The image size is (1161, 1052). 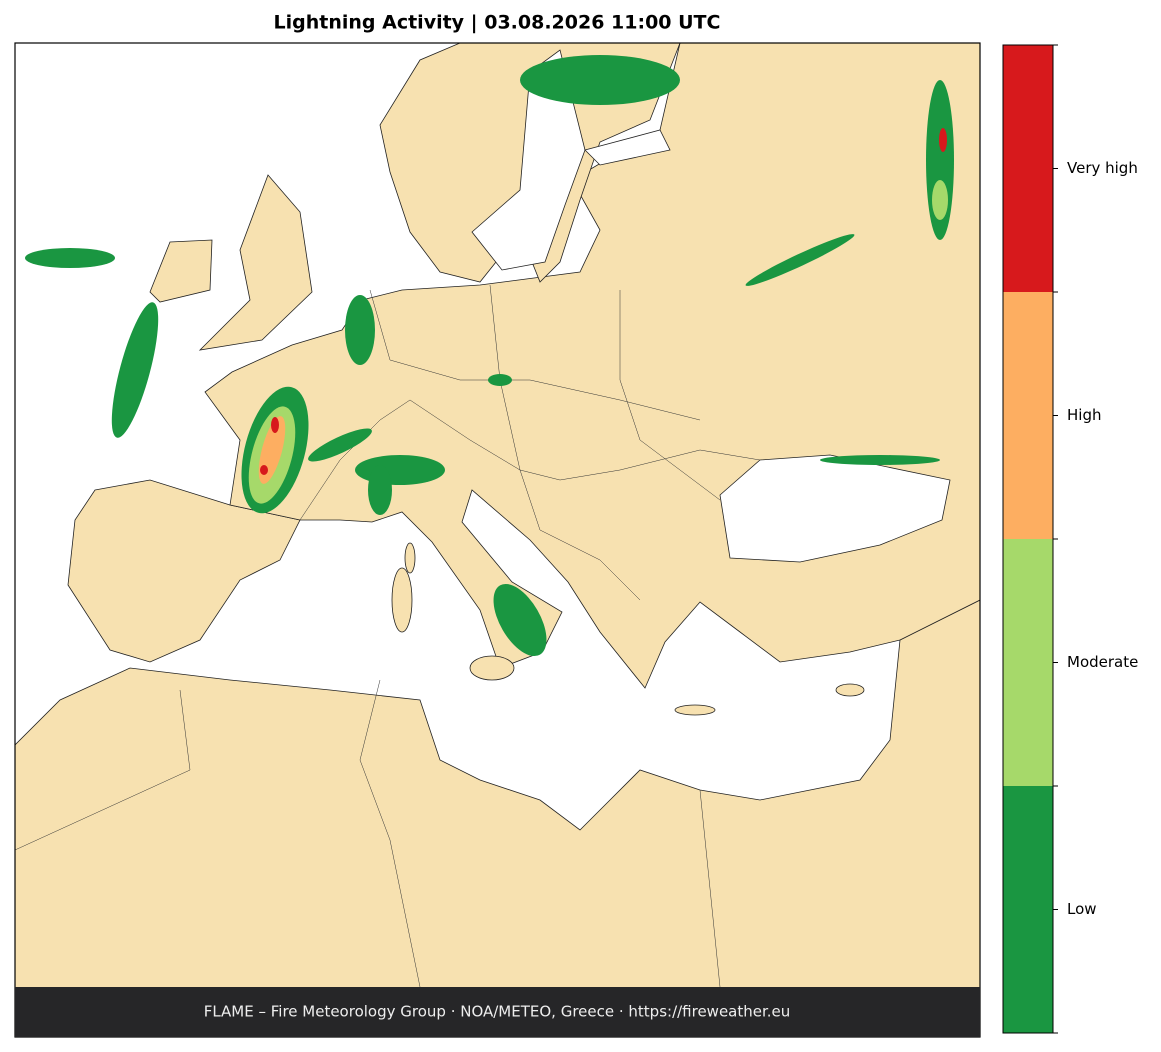 I want to click on colorbar-label: High, so click(x=1084, y=415).